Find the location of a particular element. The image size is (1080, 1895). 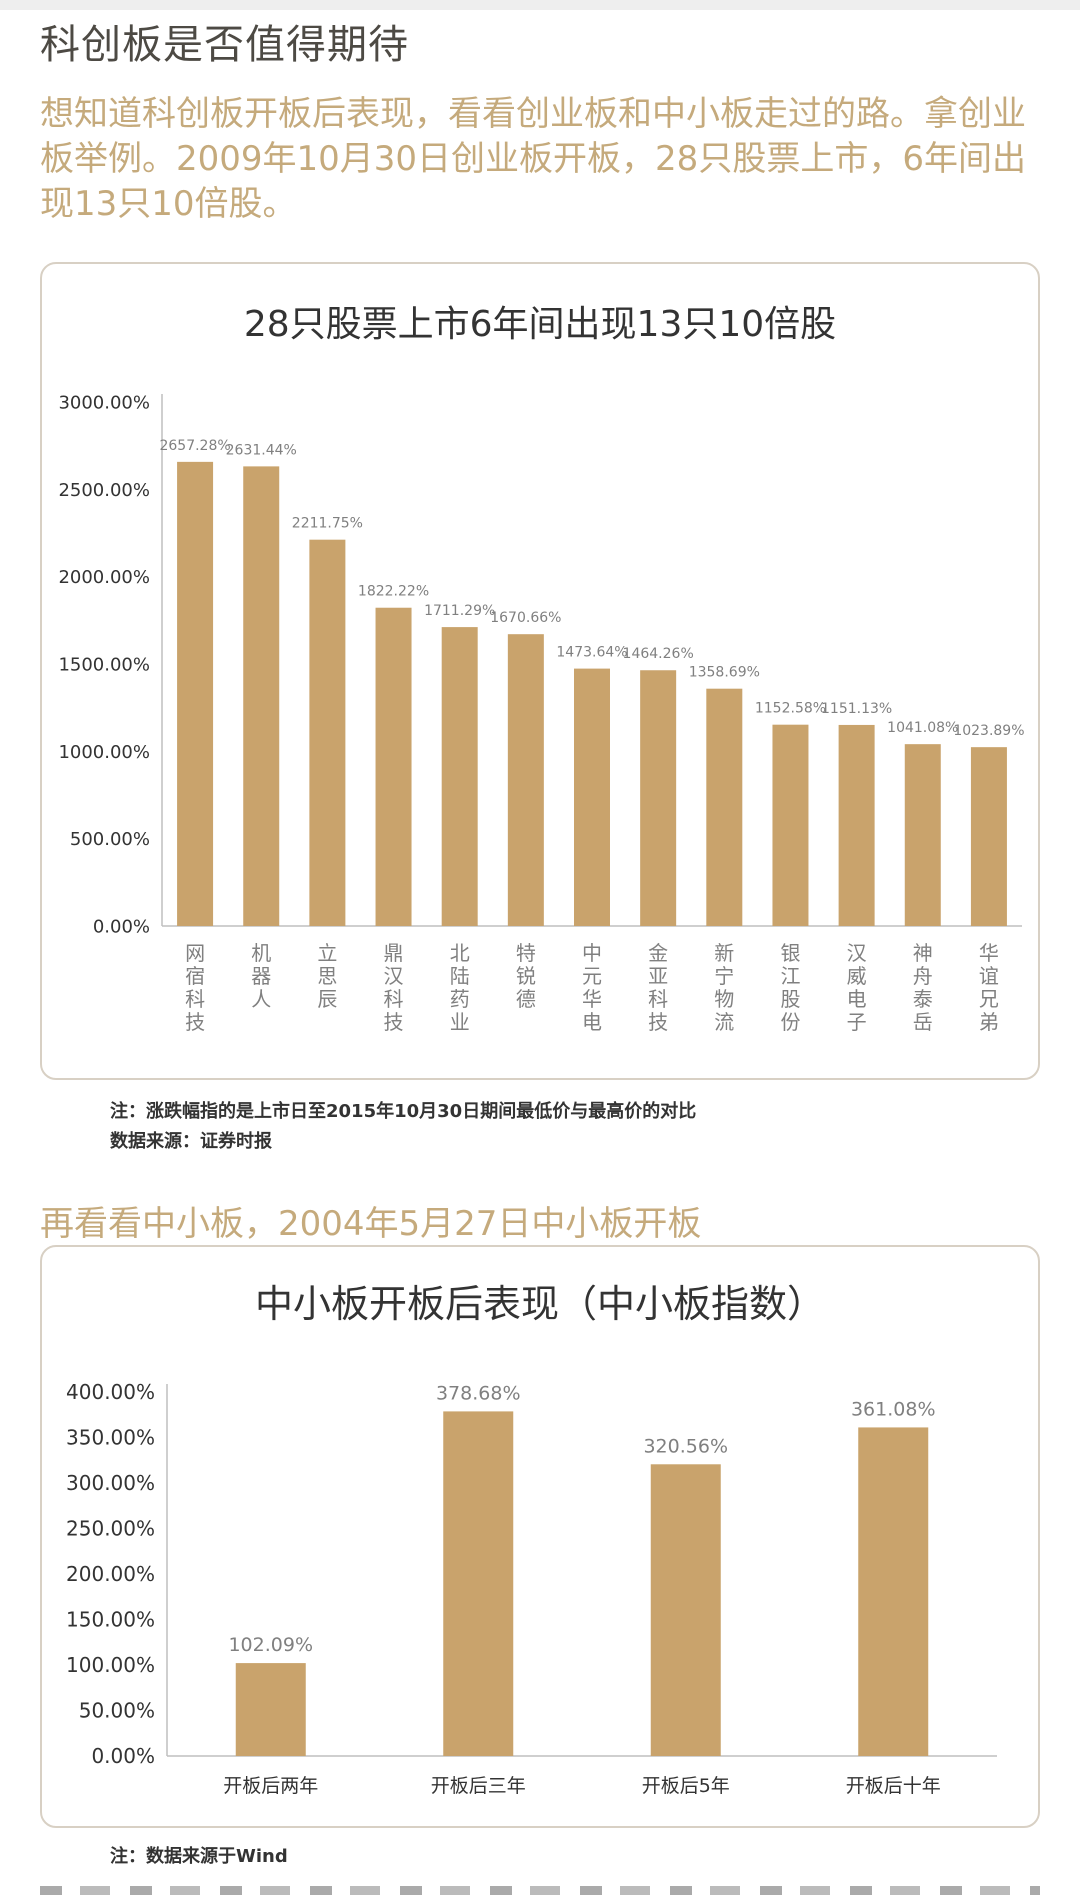

y-tick-label: 150.00% is located at coordinates (110, 1620).